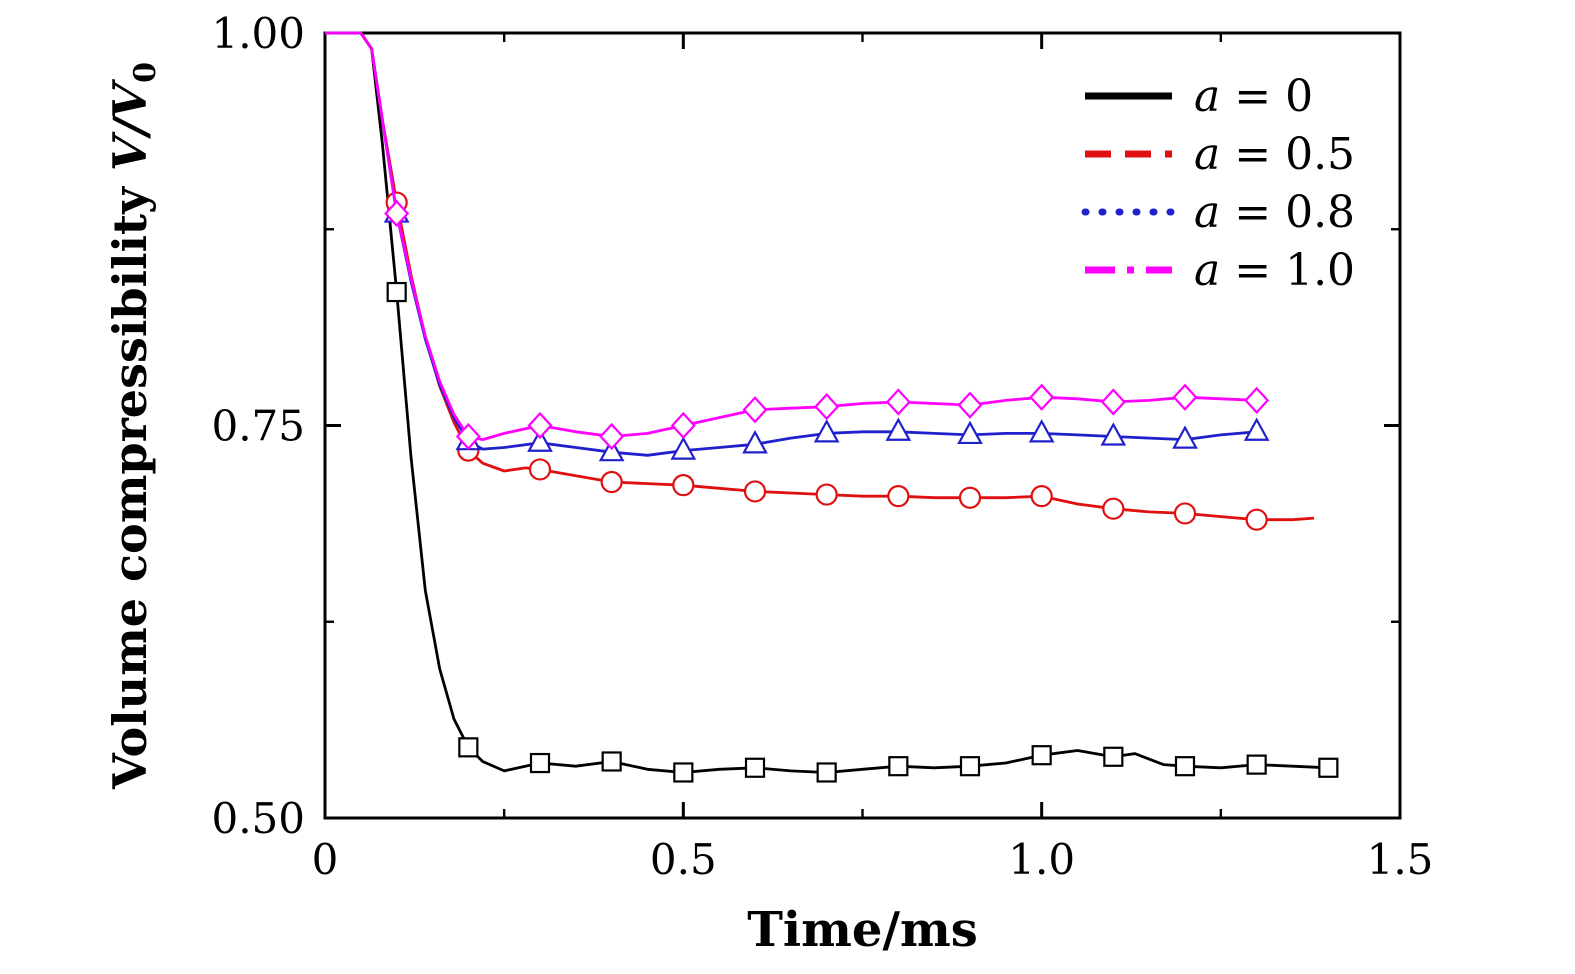 The width and height of the screenshot is (1575, 974). Describe the element at coordinates (1041, 859) in the screenshot. I see `x-tick-label: 1.0` at that location.